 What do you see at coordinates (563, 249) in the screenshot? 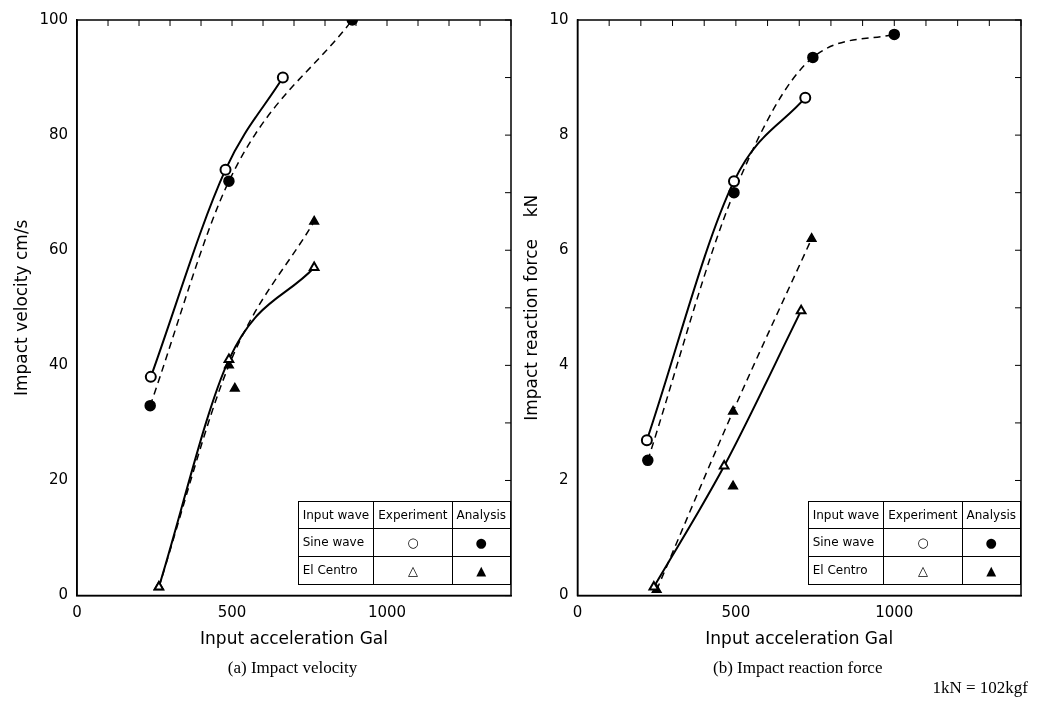
I see `y-tick-label: 6` at bounding box center [563, 249].